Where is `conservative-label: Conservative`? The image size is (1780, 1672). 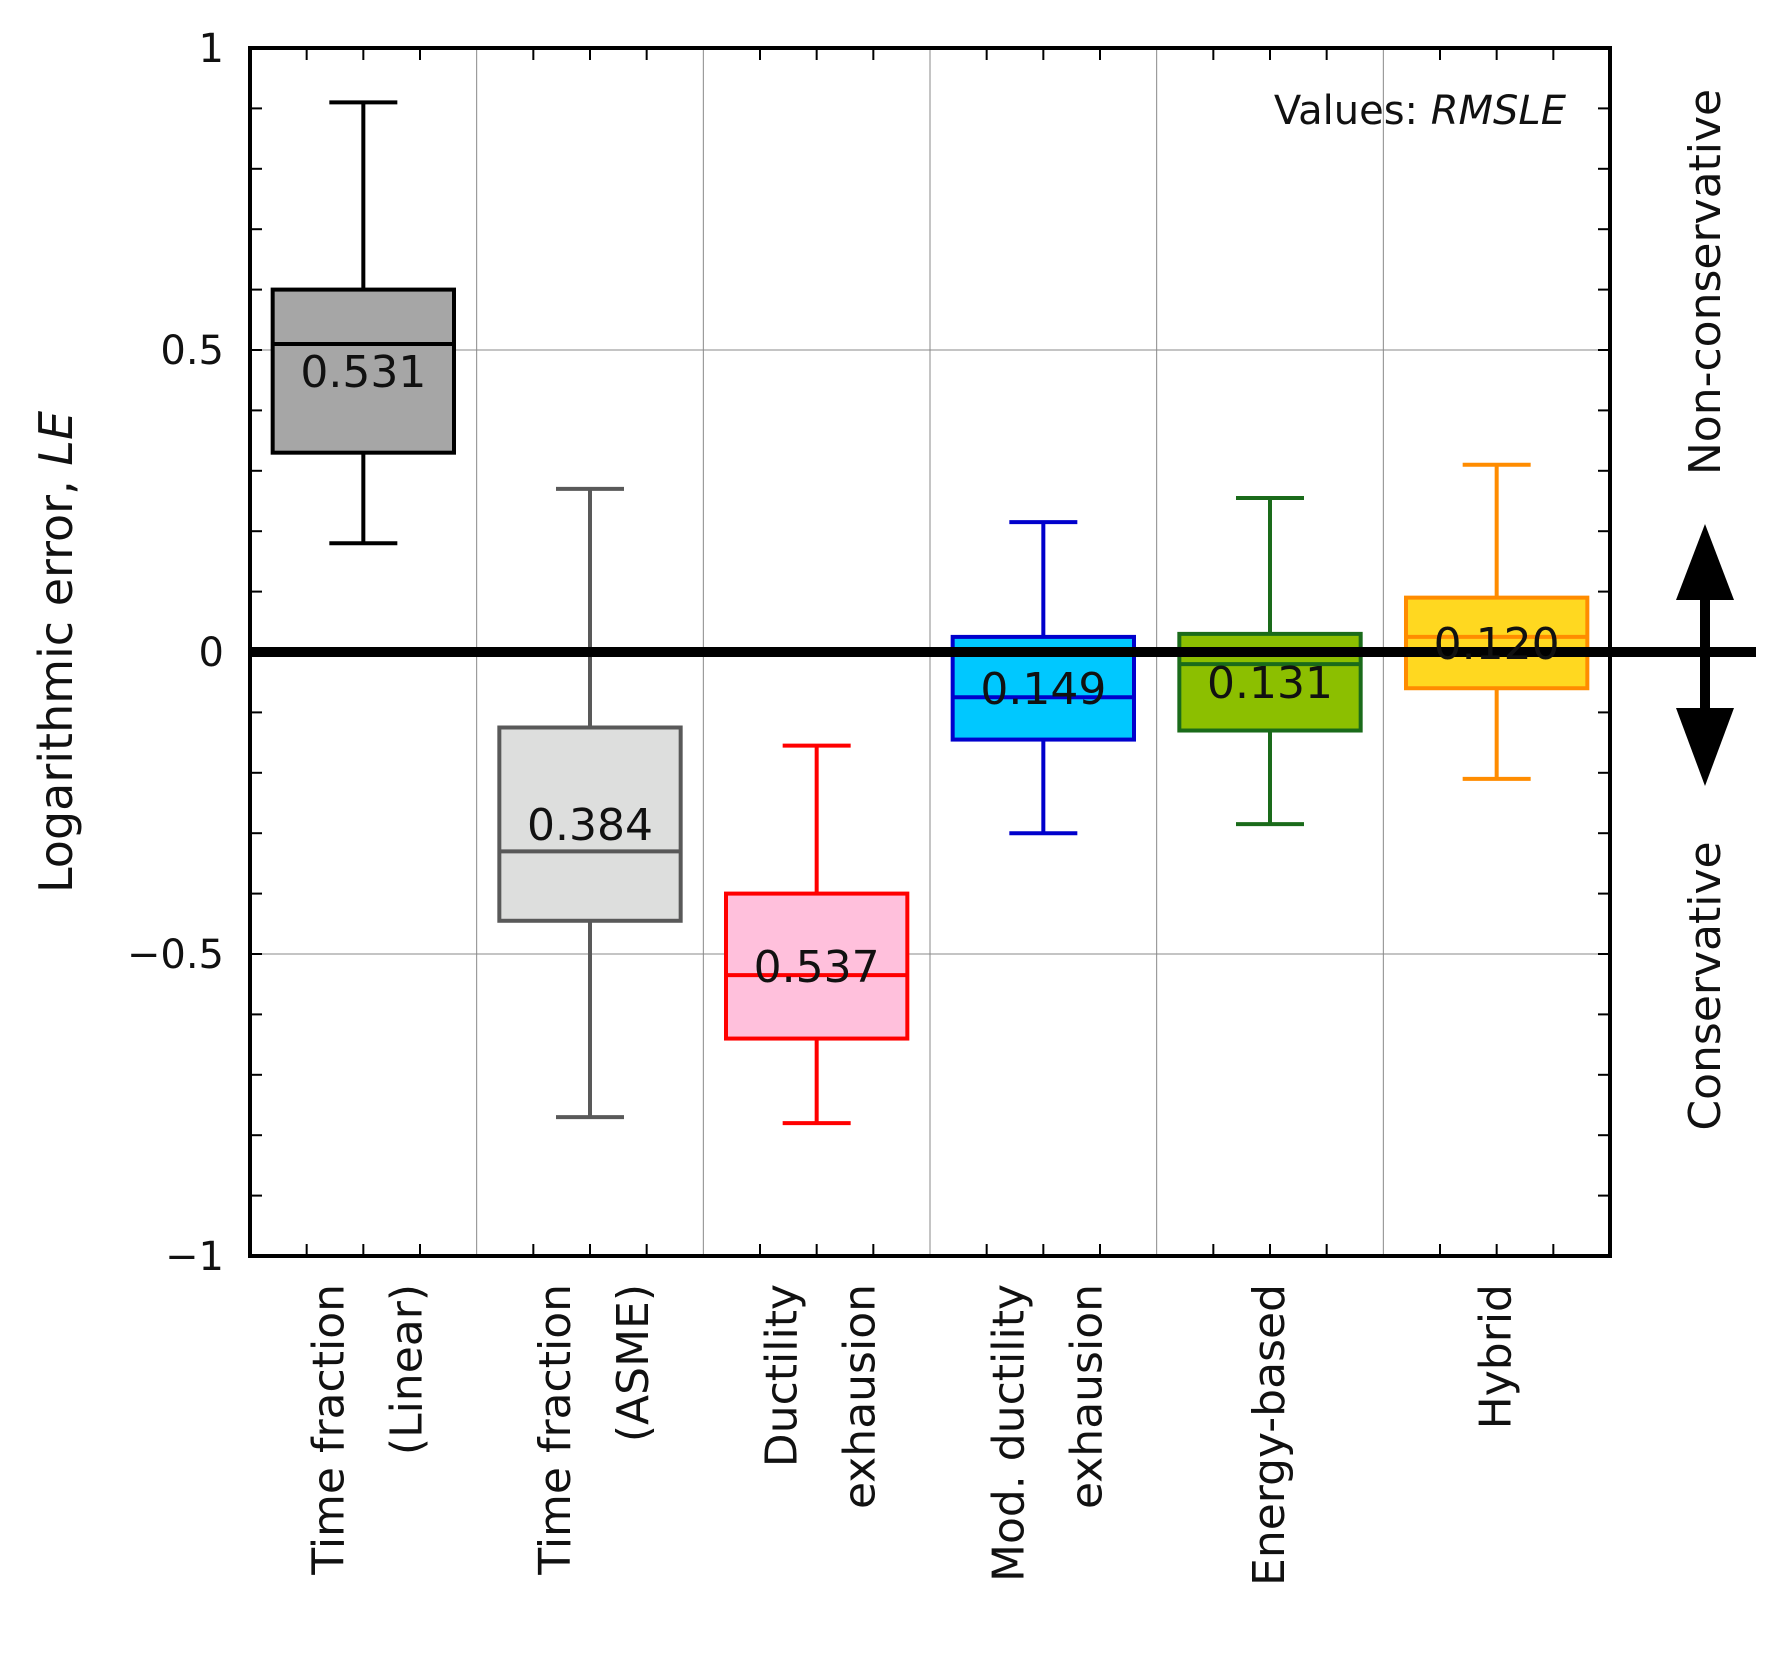
conservative-label: Conservative is located at coordinates (1705, 985).